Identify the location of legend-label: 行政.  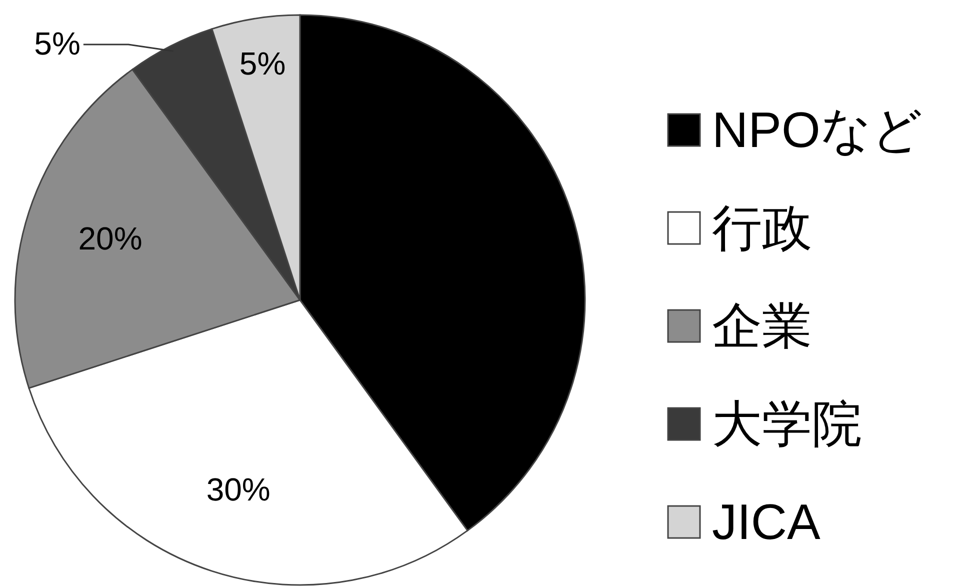
(762, 228).